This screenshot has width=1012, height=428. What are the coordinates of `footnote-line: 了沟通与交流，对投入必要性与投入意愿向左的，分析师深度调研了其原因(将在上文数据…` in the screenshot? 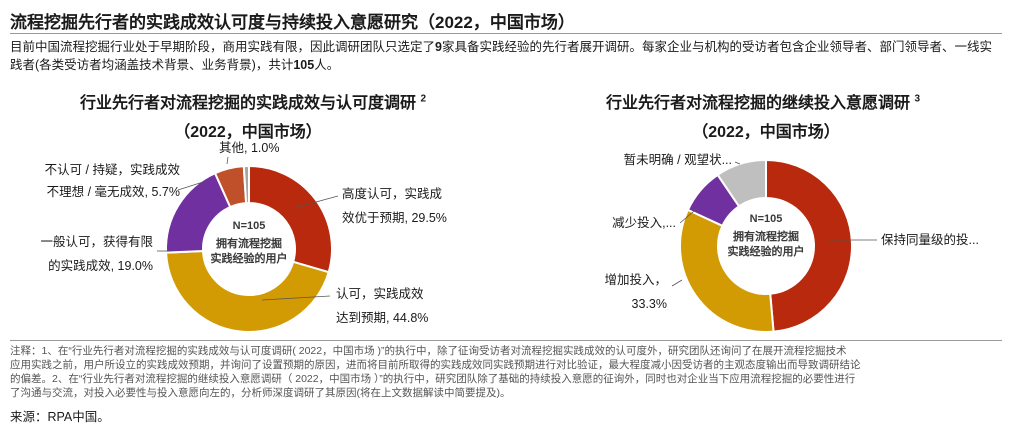 It's located at (260, 393).